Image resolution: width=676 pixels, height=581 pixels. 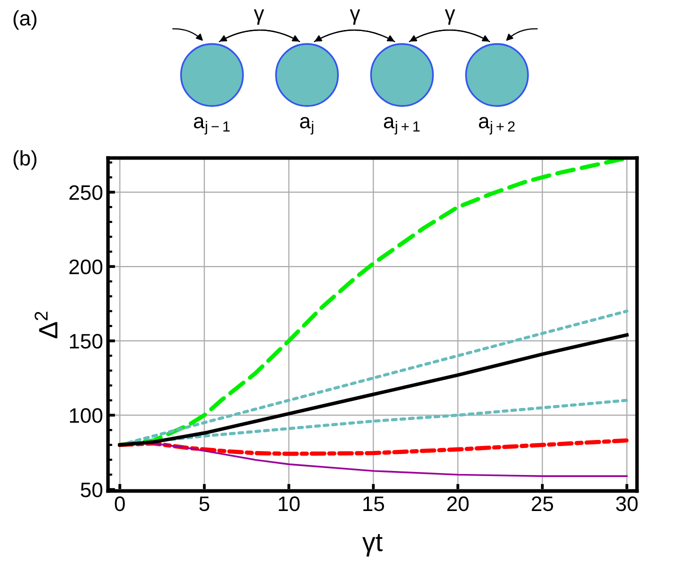 What do you see at coordinates (25, 20) in the screenshot?
I see `text: (a)` at bounding box center [25, 20].